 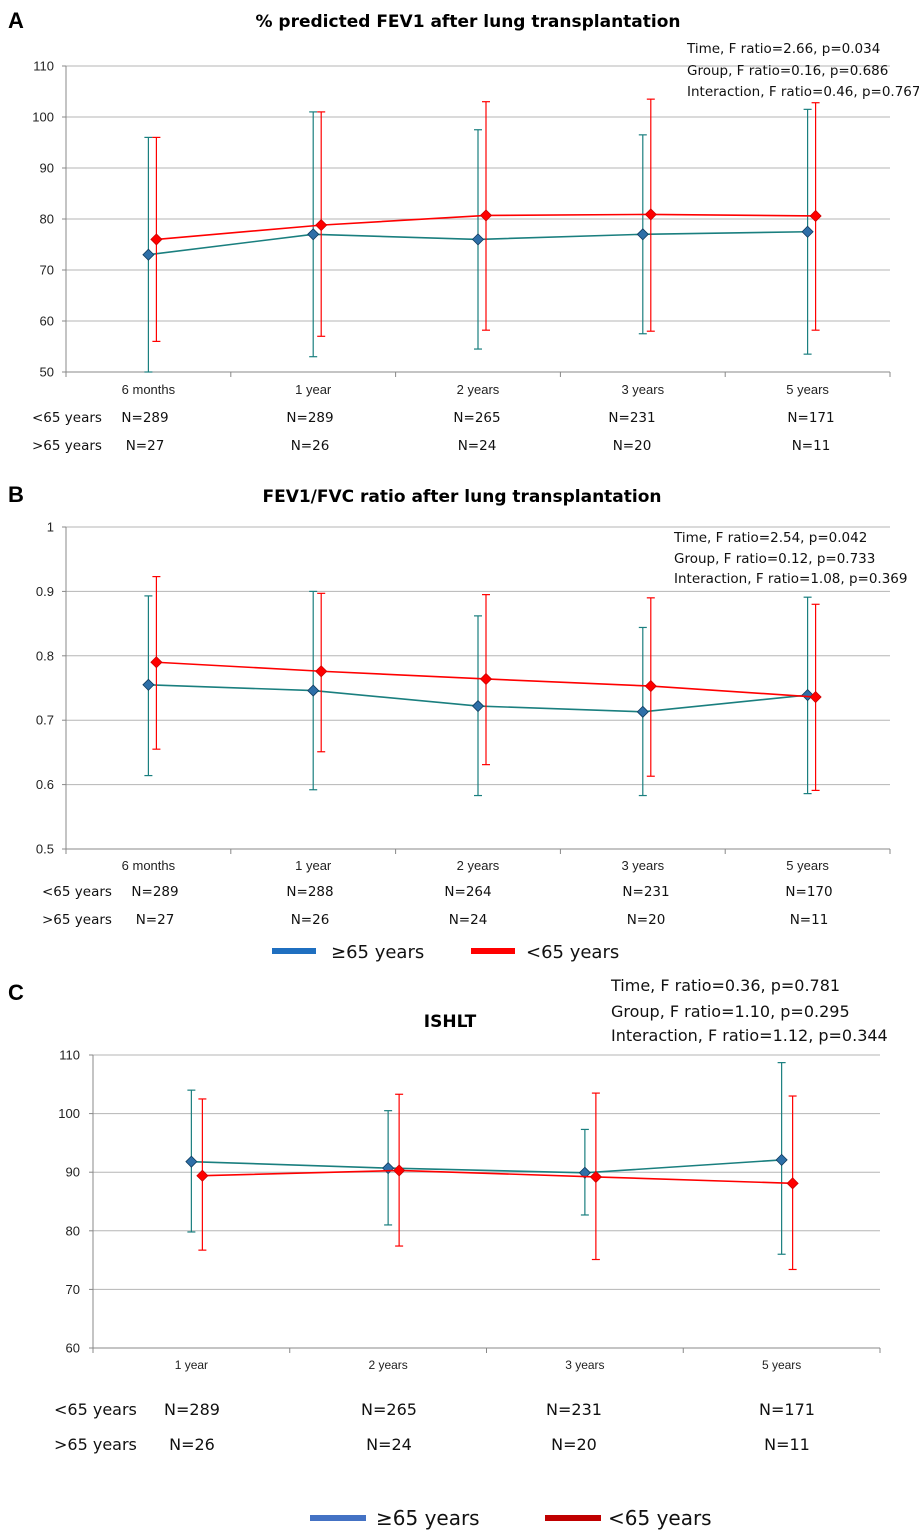 I want to click on stats-annotation: Time, F ratio=2.66, p=0.034, so click(x=783, y=49).